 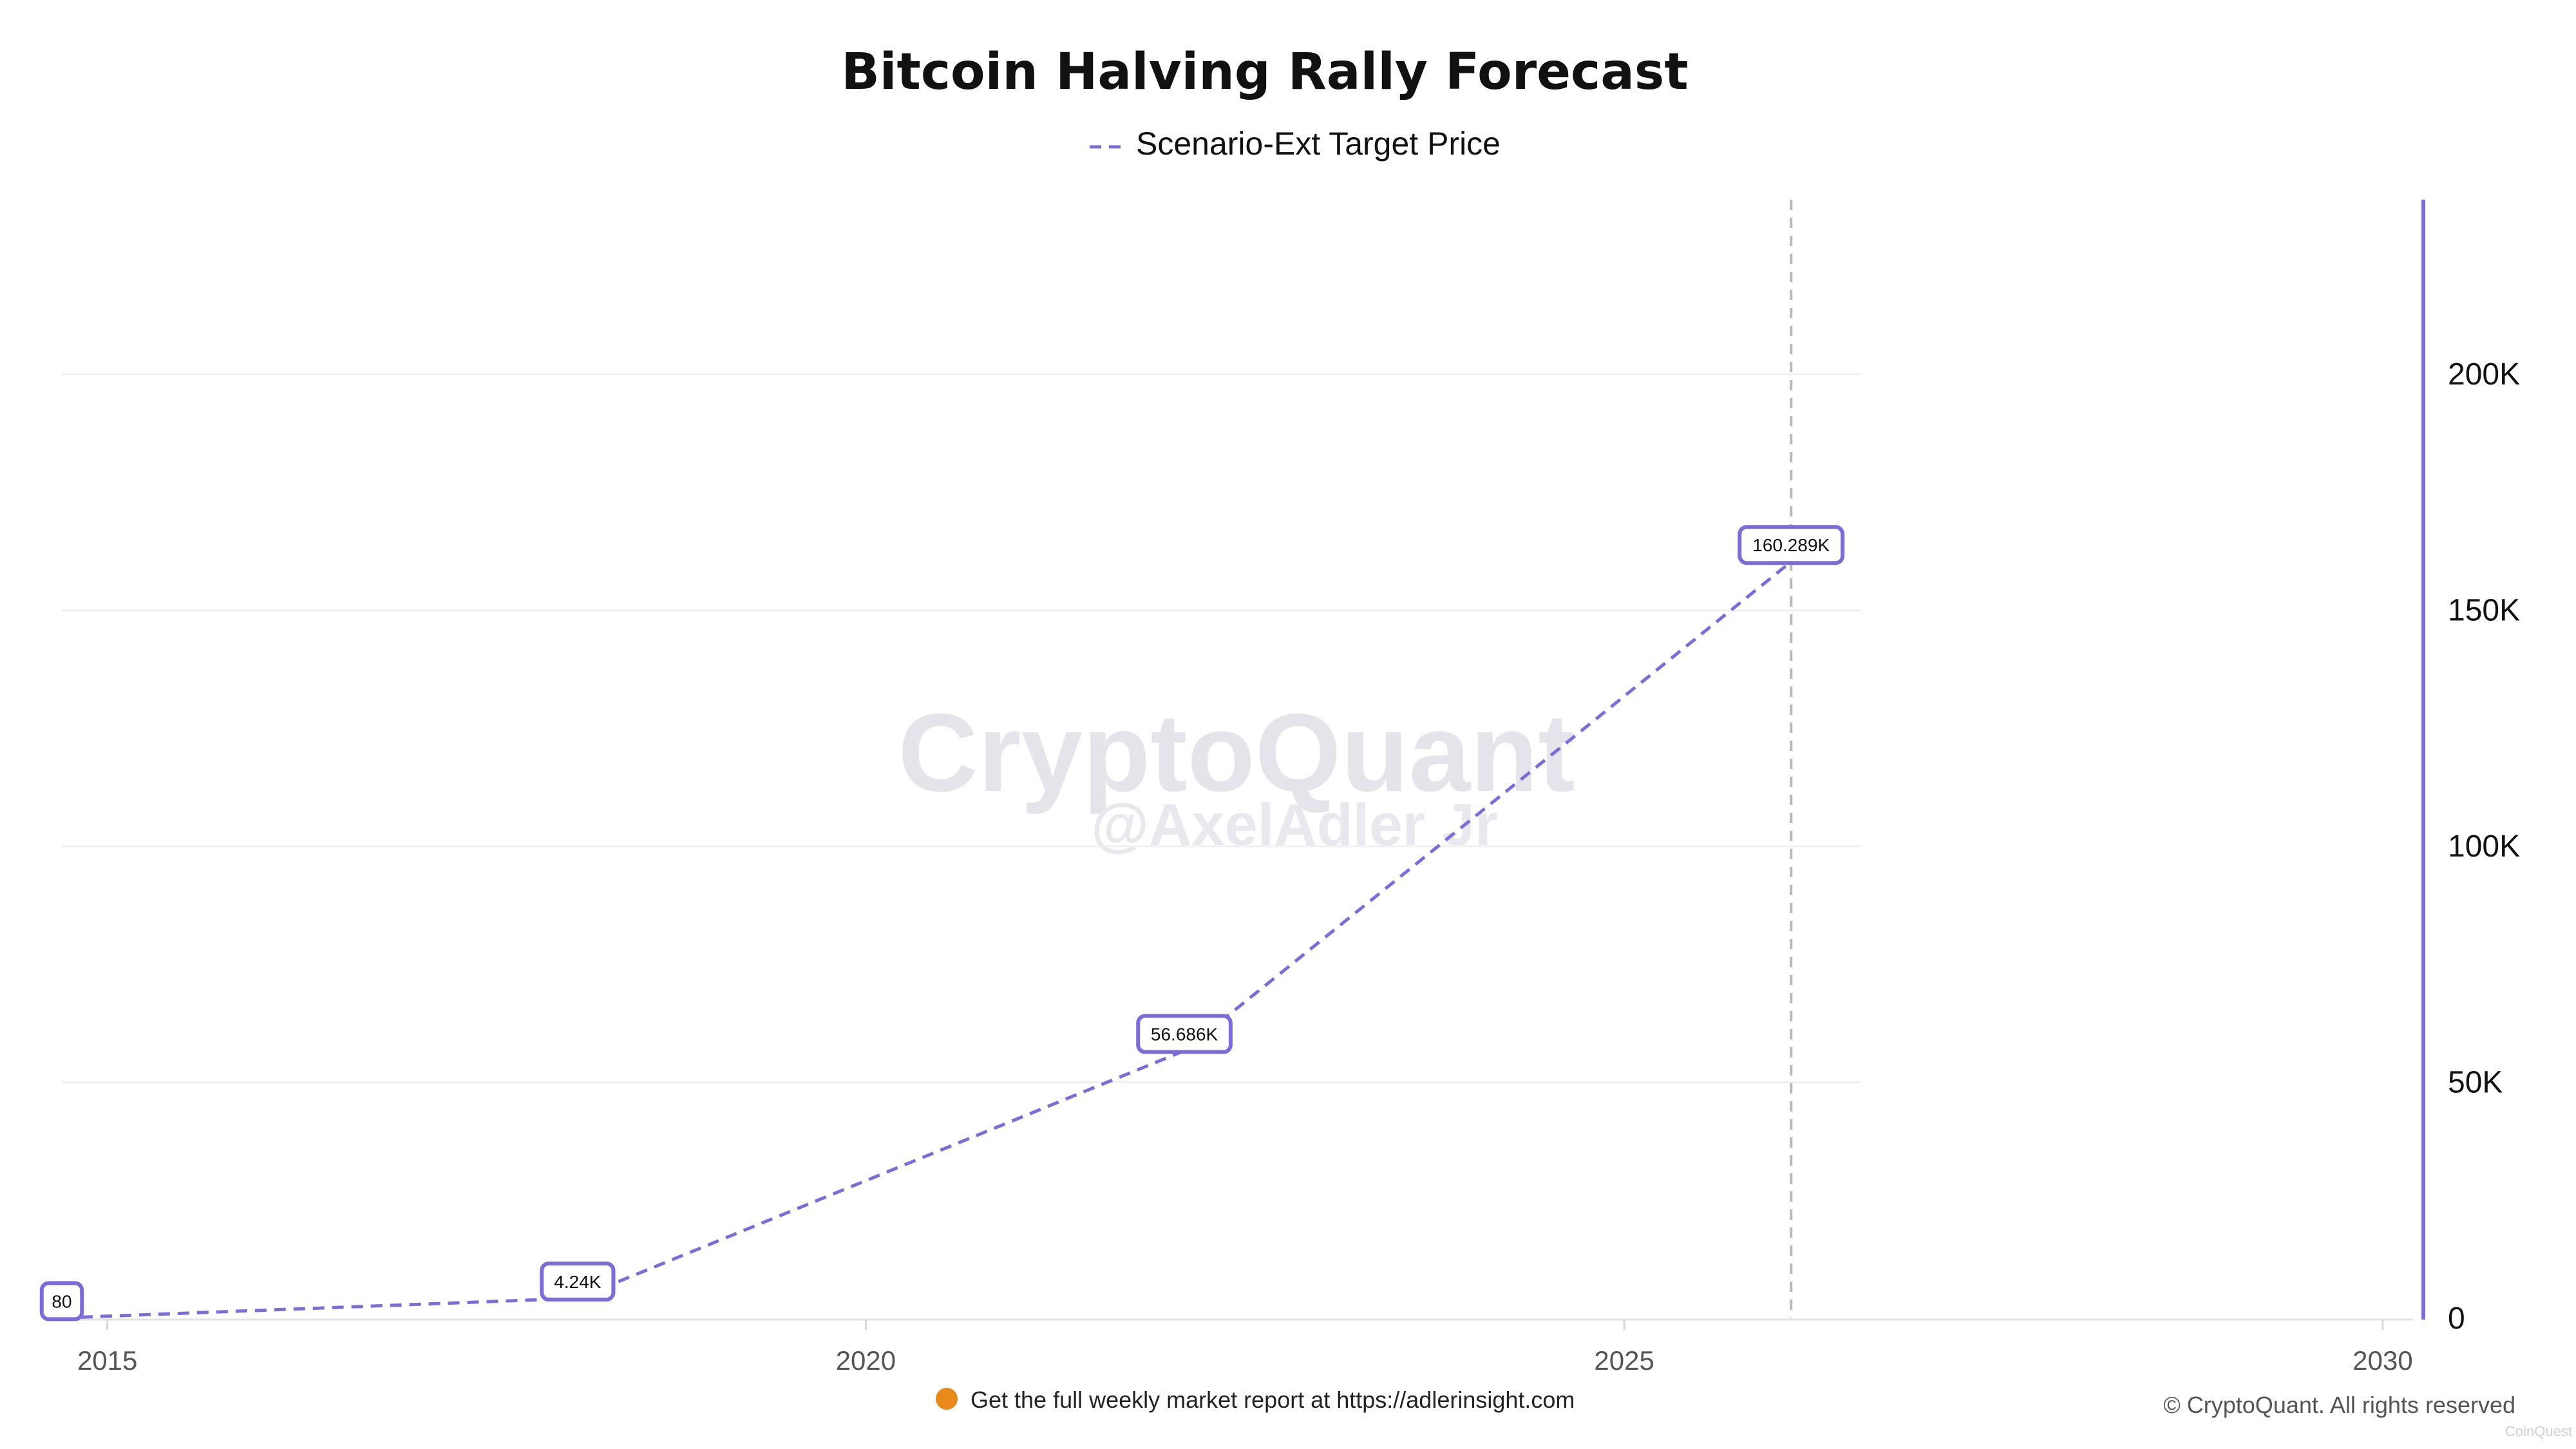 What do you see at coordinates (947, 1399) in the screenshot?
I see `report-dot-icon` at bounding box center [947, 1399].